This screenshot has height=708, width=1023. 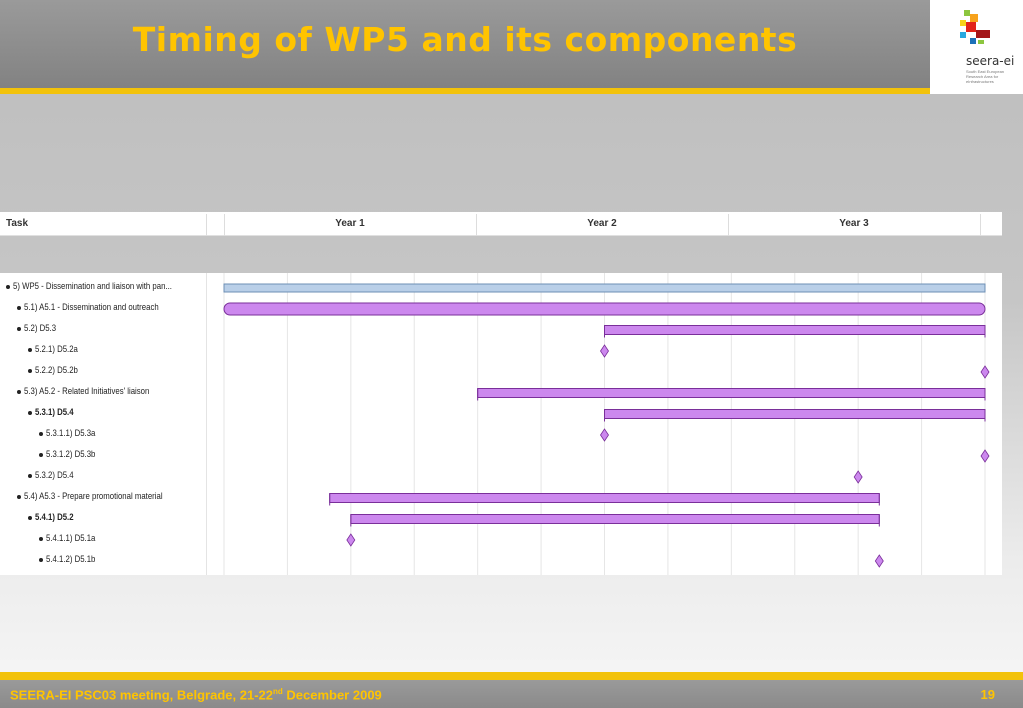 What do you see at coordinates (17, 223) in the screenshot?
I see `task-column-header: Task` at bounding box center [17, 223].